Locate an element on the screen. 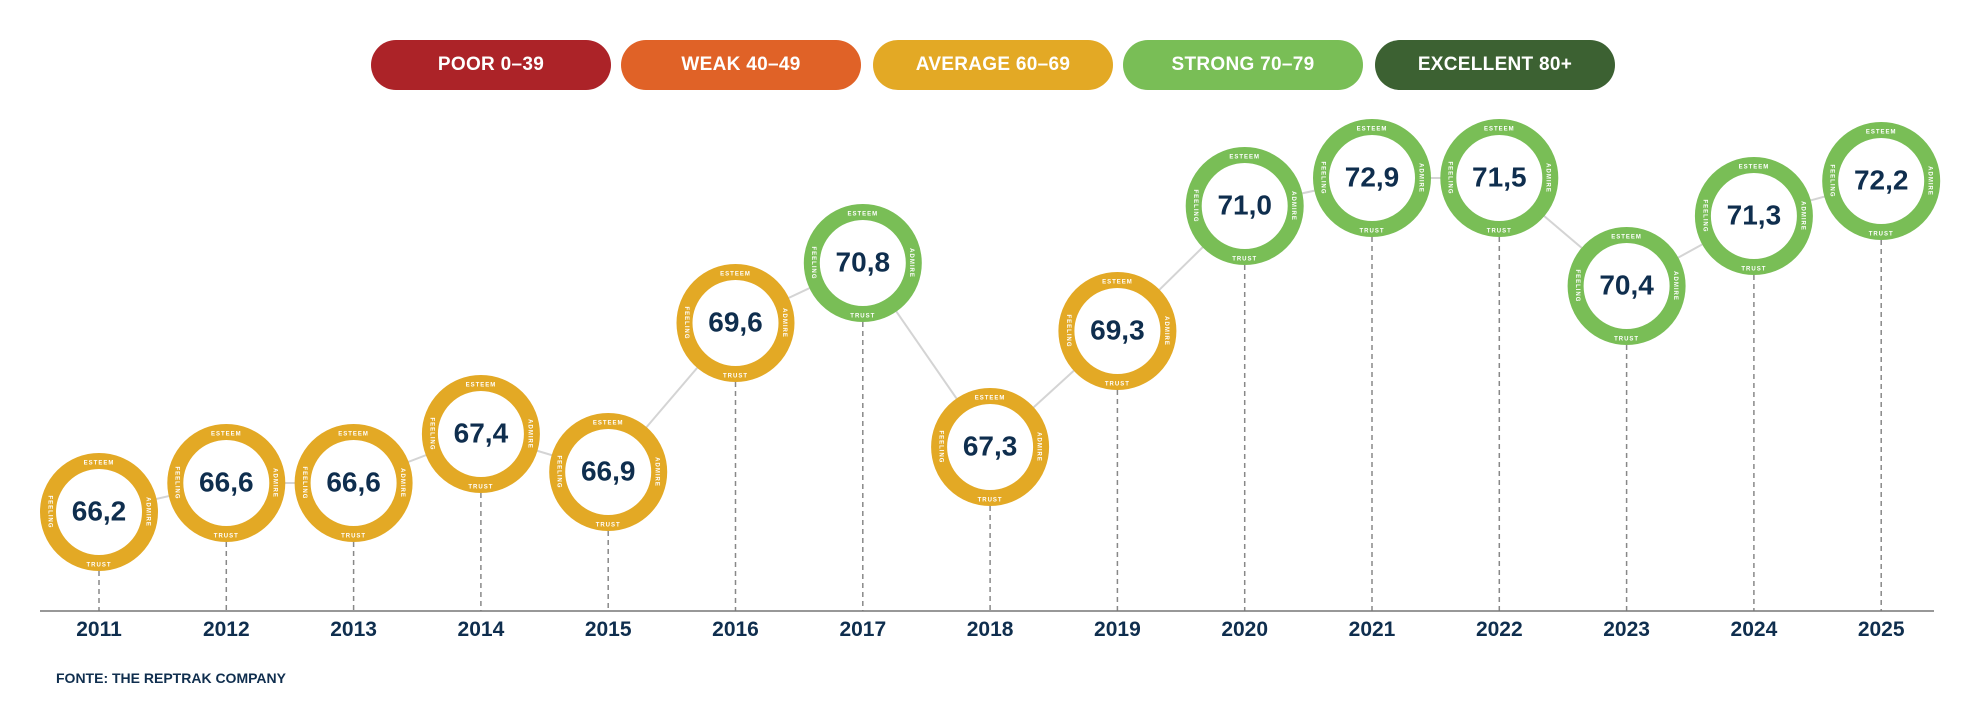  x-tick-label: 2021 is located at coordinates (1372, 629).